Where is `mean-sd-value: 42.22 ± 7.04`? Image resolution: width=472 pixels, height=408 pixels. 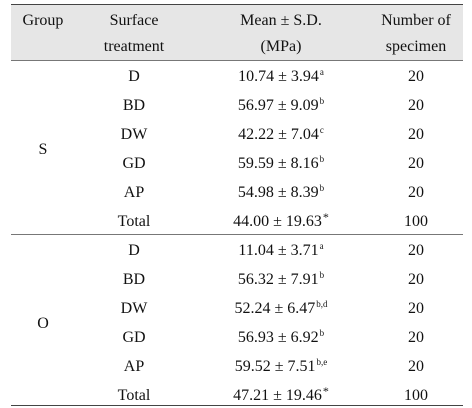
mean-sd-value: 42.22 ± 7.04 is located at coordinates (278, 134).